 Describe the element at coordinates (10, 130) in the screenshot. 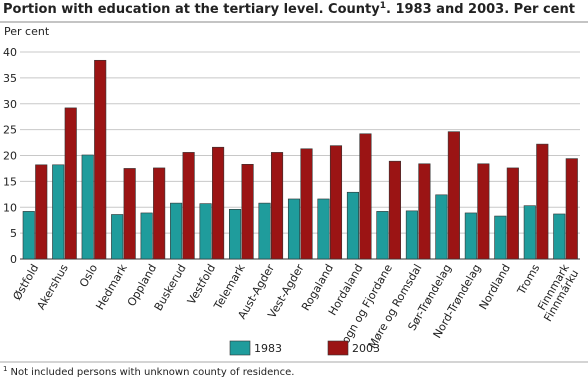

I see `y-tick-label: 25` at that location.